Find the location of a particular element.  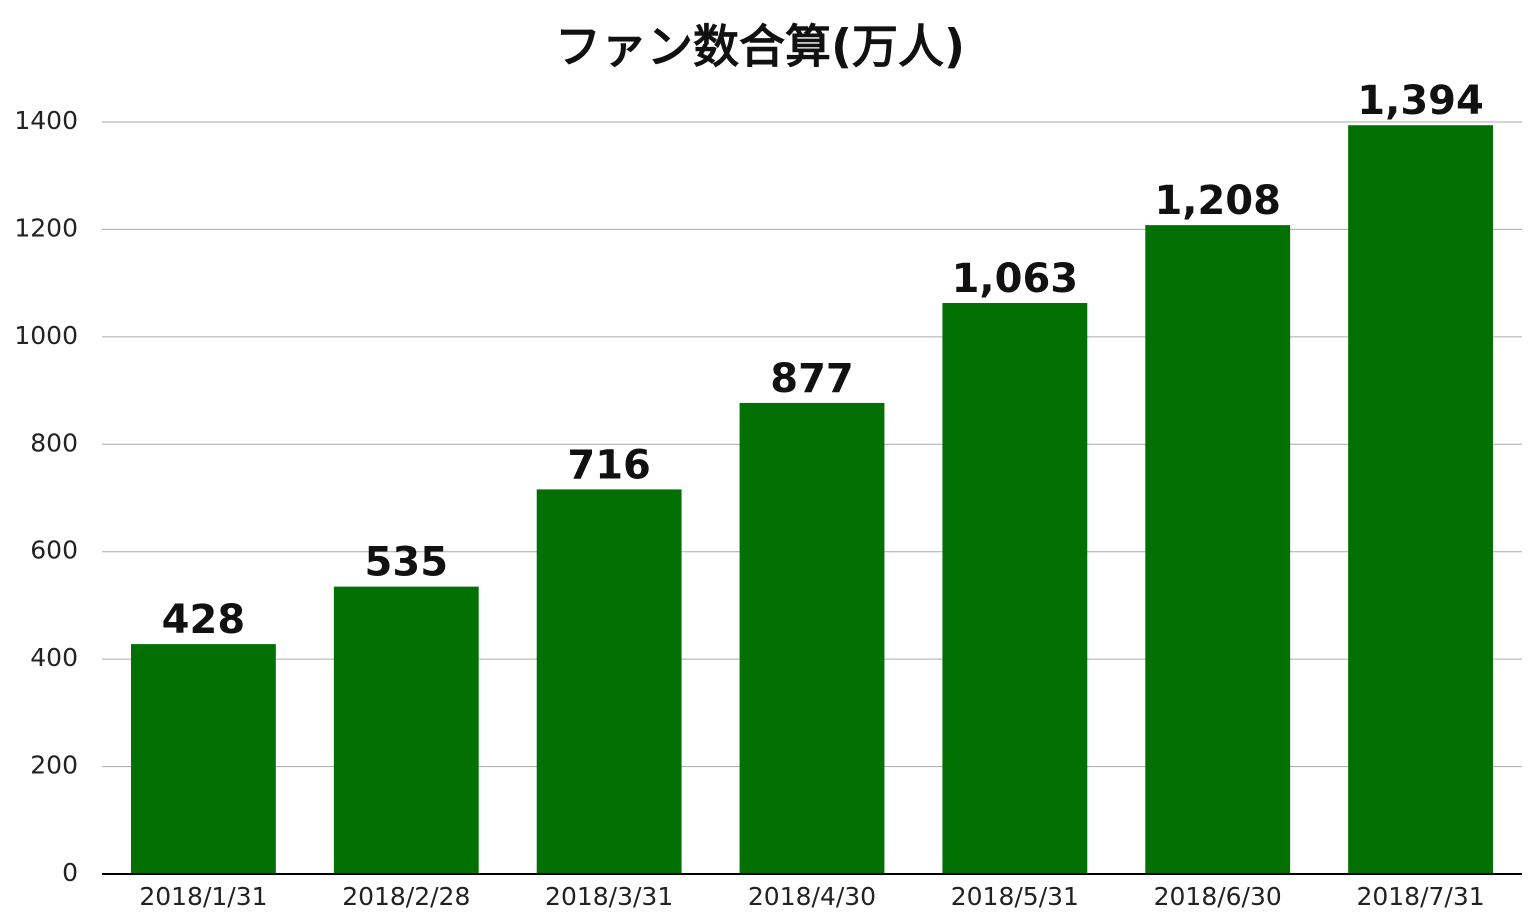

value-label: 1,063 is located at coordinates (1015, 279).